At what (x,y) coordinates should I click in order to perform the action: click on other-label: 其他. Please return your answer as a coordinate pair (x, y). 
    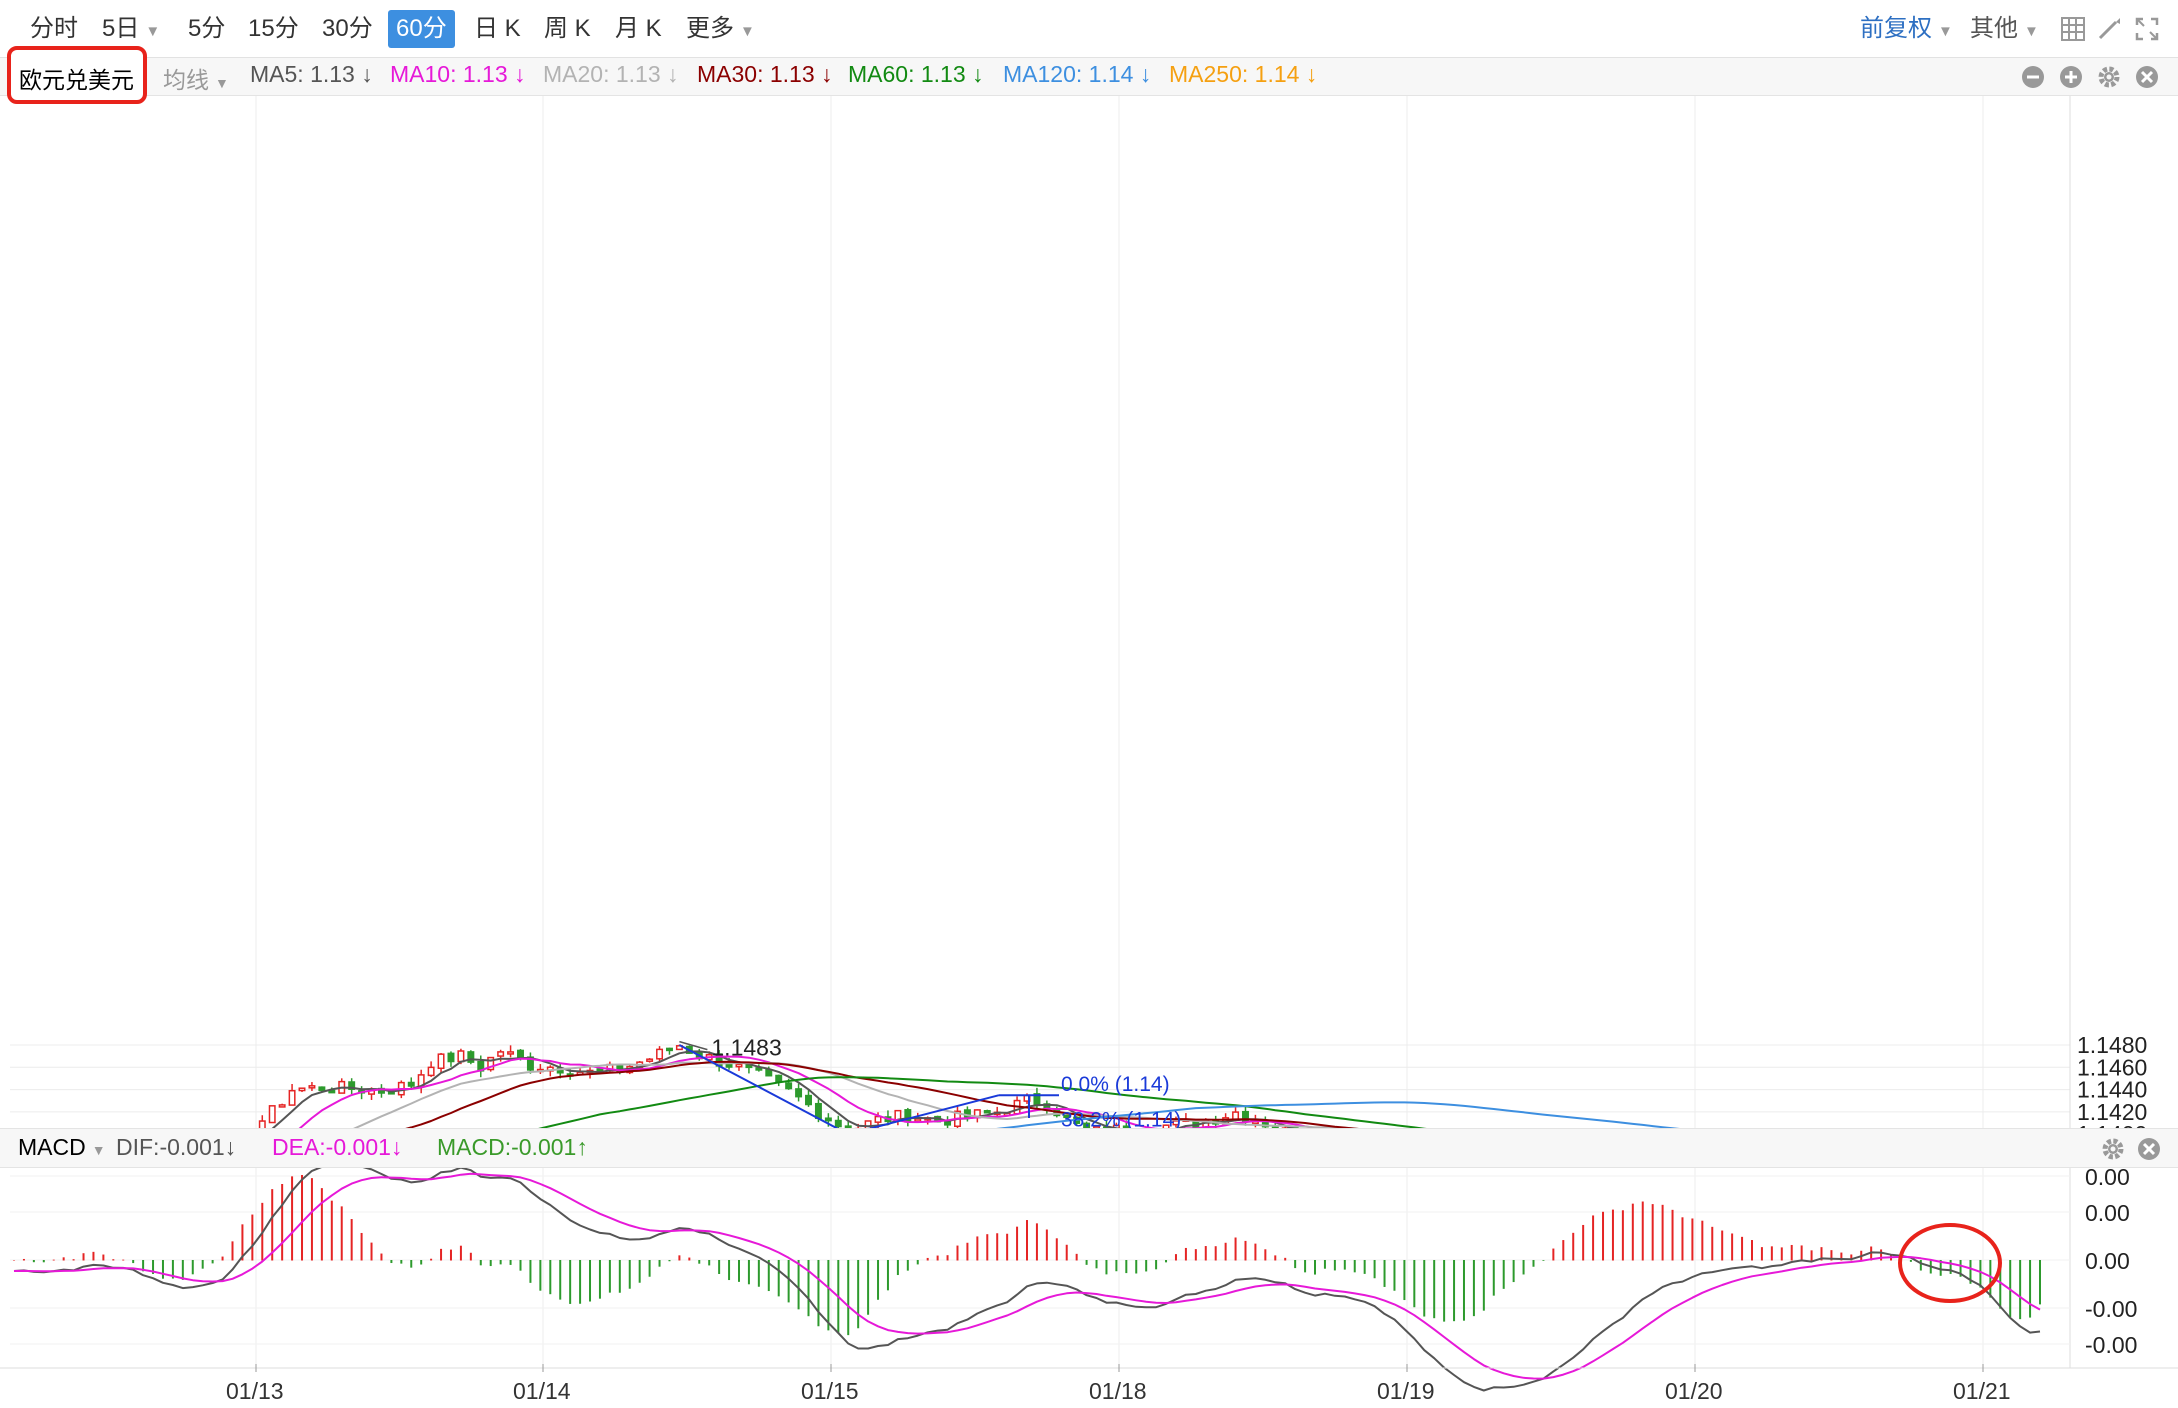
    Looking at the image, I should click on (1994, 28).